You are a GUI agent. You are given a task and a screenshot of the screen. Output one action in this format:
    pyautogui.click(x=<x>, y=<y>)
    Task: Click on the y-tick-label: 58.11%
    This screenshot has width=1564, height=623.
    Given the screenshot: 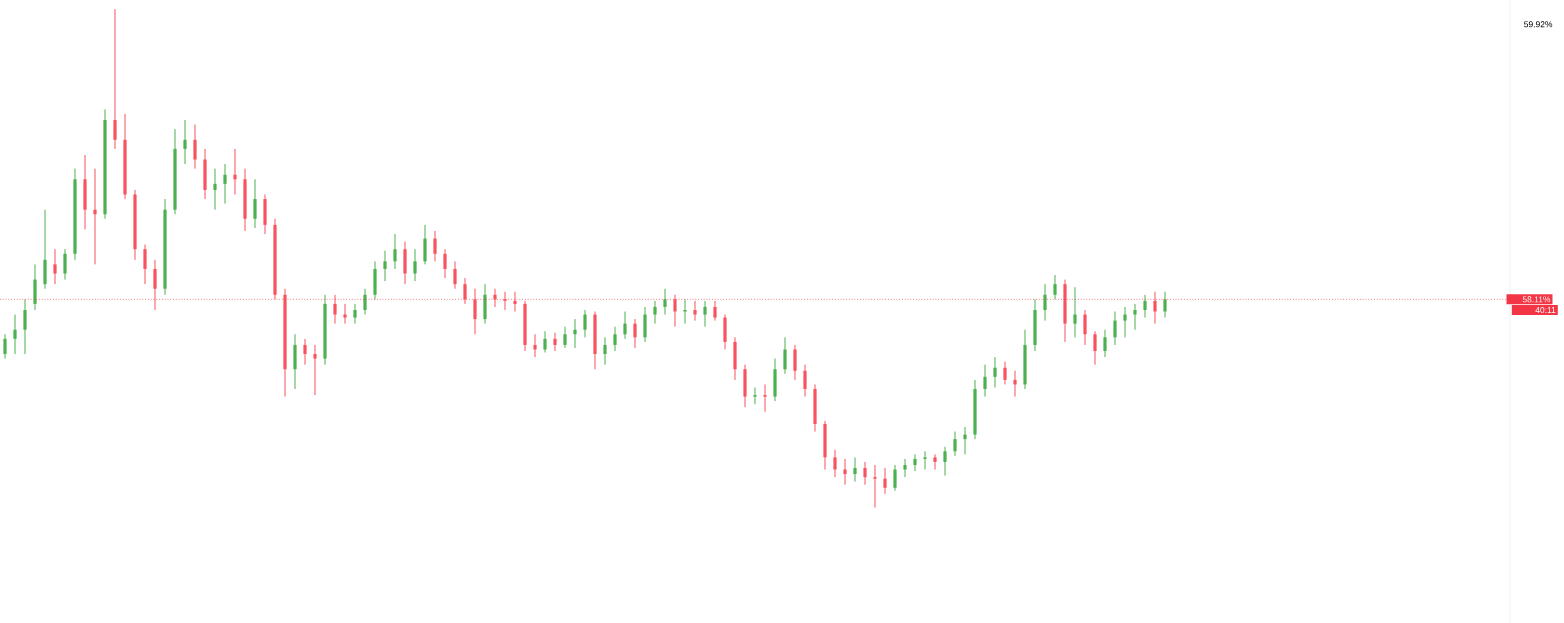 What is the action you would take?
    pyautogui.click(x=1536, y=299)
    